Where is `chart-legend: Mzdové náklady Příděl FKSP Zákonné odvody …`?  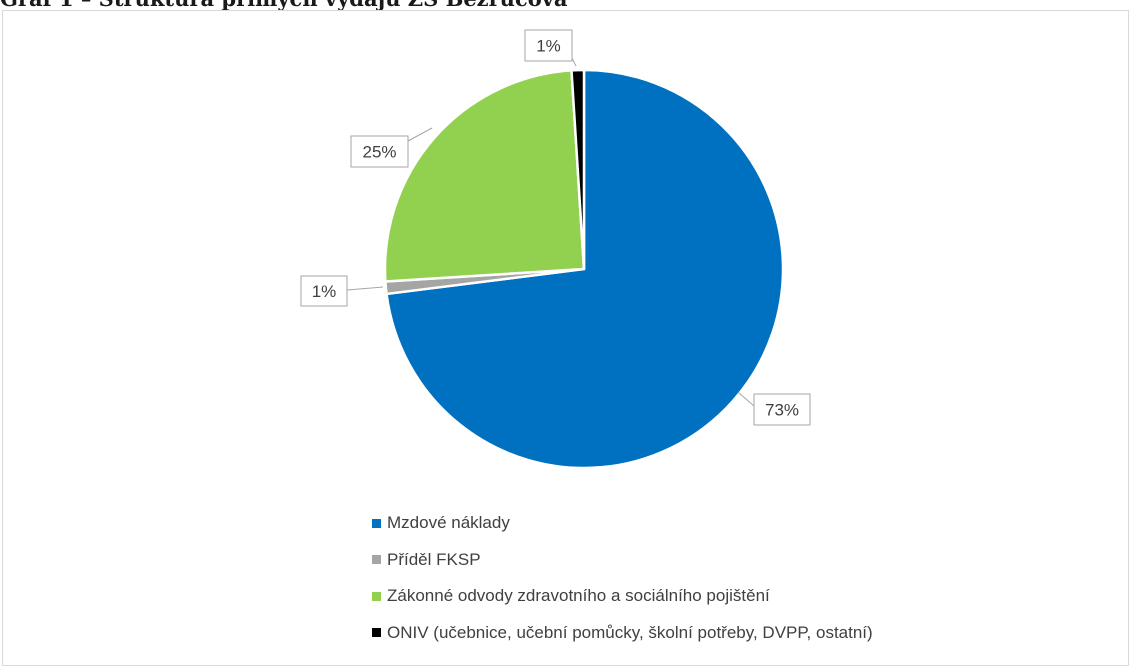
chart-legend: Mzdové náklady Příděl FKSP Zákonné odvody … is located at coordinates (622, 578).